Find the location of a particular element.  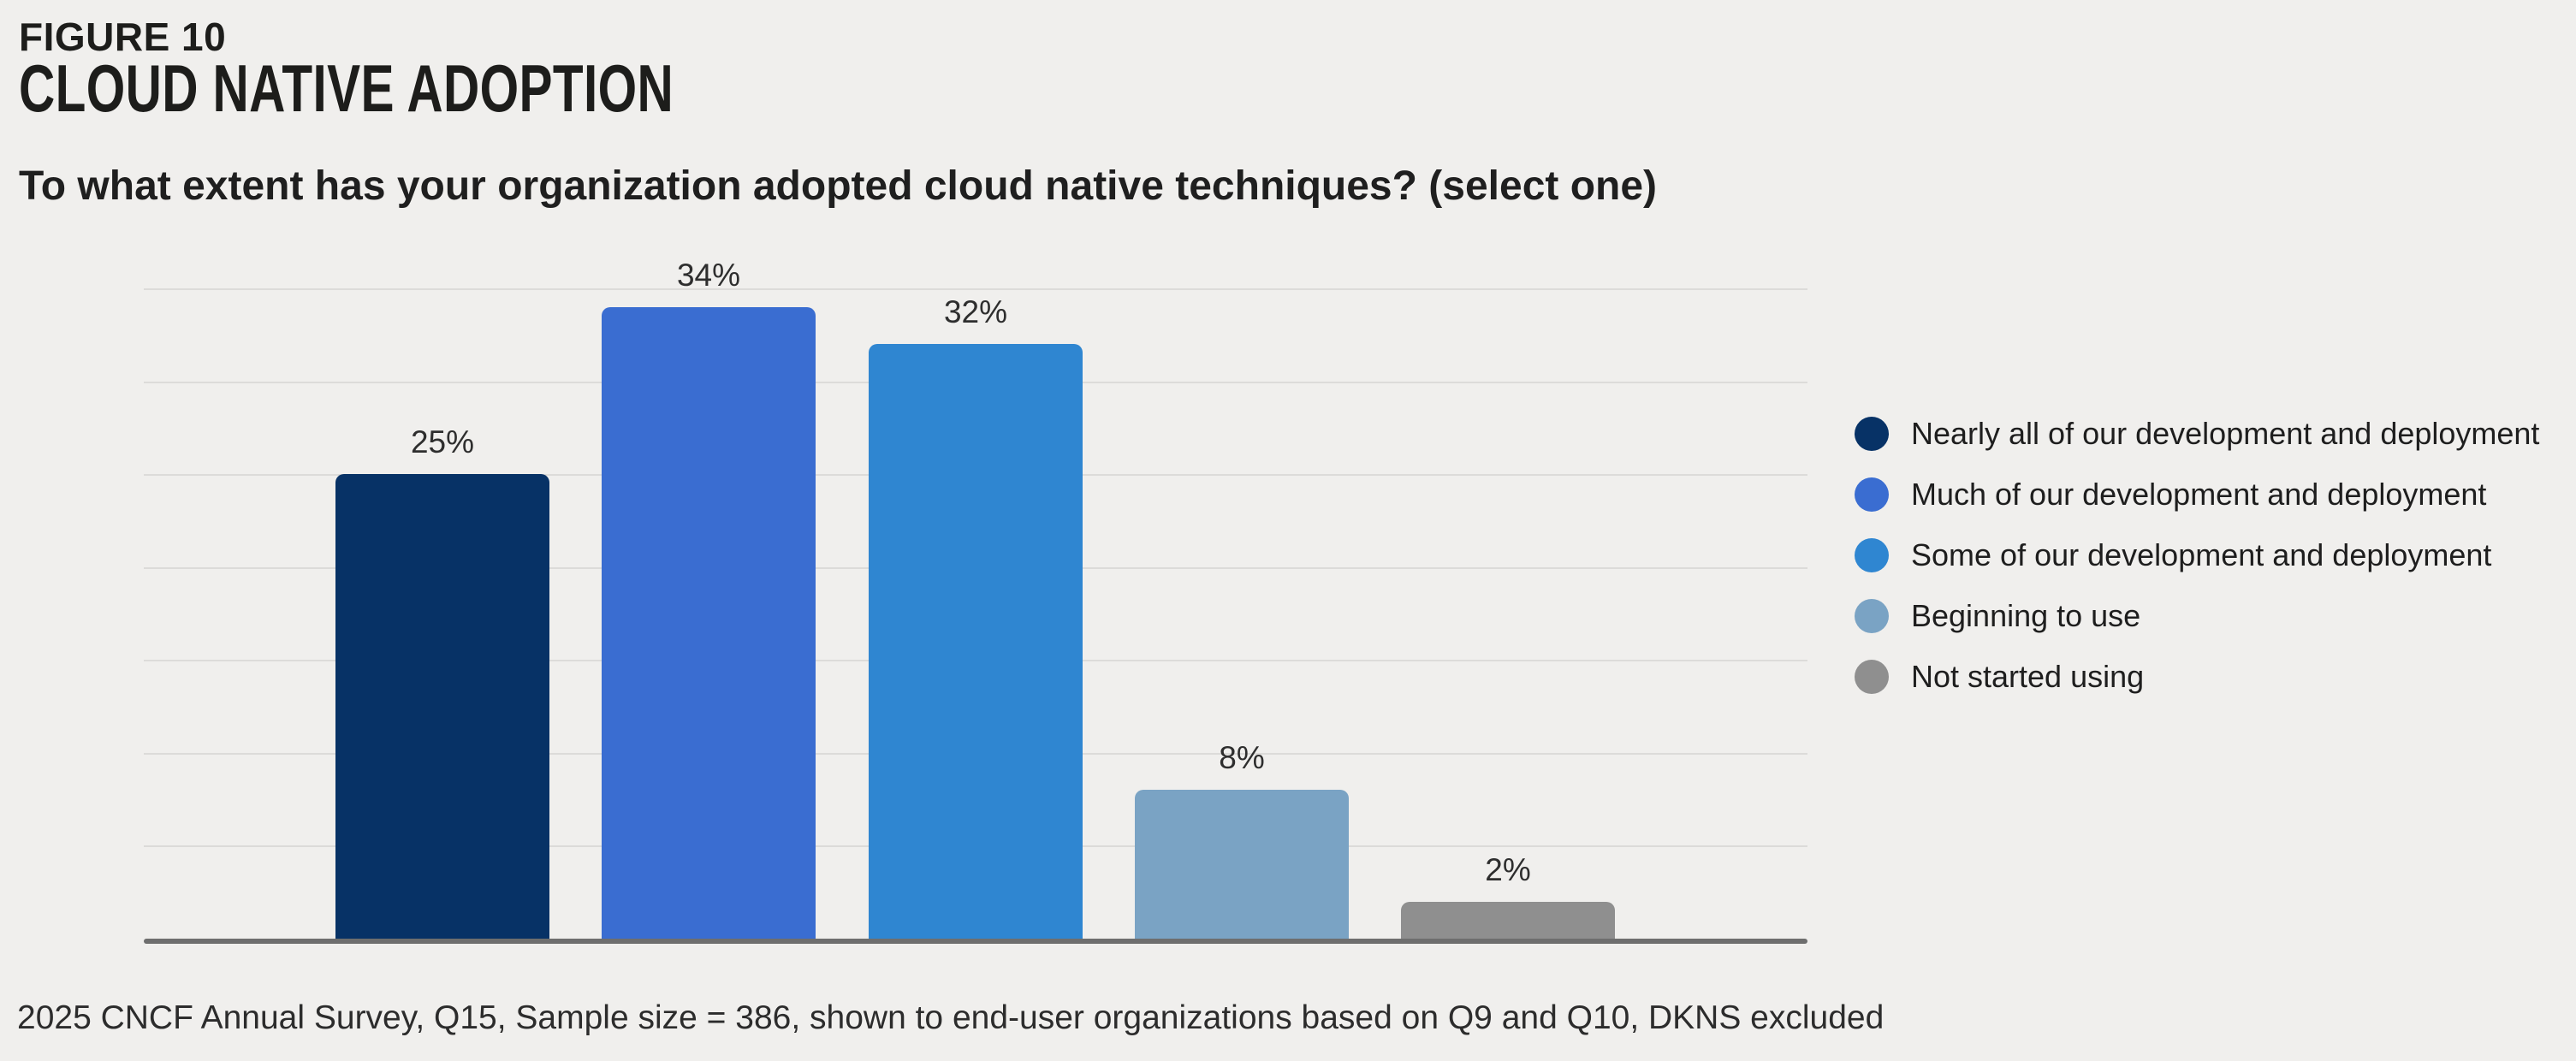

legend-item-label: Much of our development and deployment is located at coordinates (2199, 495).